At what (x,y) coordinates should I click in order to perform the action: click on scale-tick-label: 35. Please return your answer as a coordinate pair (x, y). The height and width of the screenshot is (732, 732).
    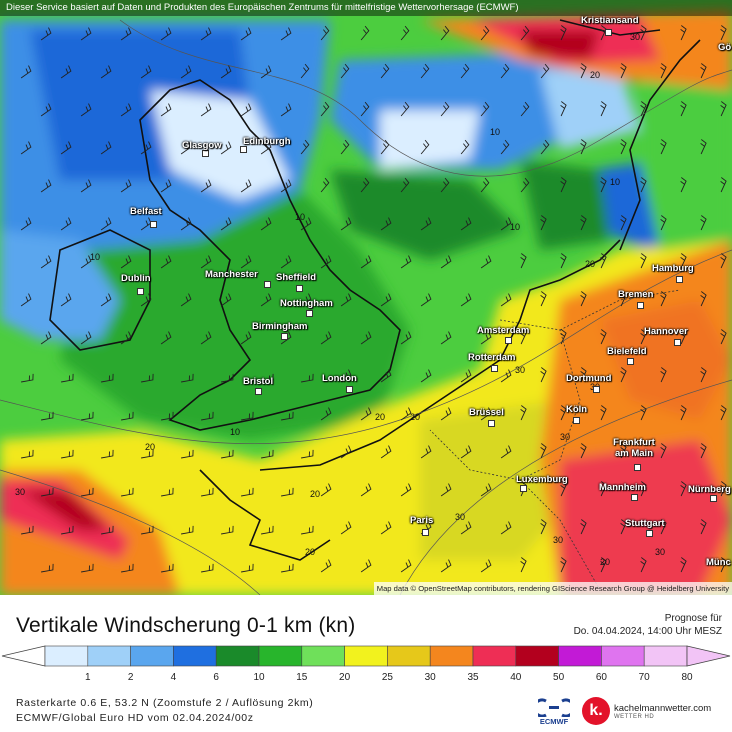
    Looking at the image, I should click on (473, 677).